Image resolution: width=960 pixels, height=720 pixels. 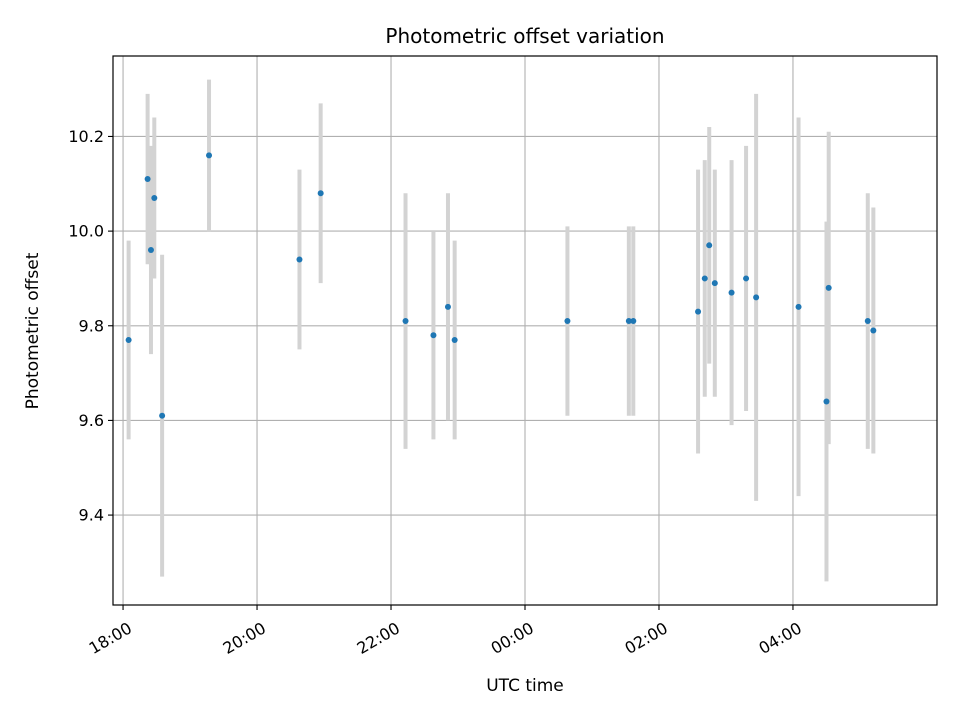 What do you see at coordinates (524, 36) in the screenshot?
I see `chart-title: Photometric offset variation` at bounding box center [524, 36].